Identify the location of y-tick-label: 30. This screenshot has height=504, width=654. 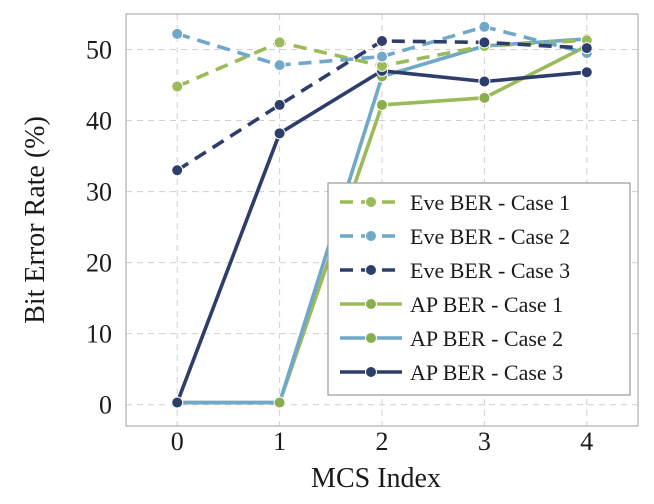
(99, 192).